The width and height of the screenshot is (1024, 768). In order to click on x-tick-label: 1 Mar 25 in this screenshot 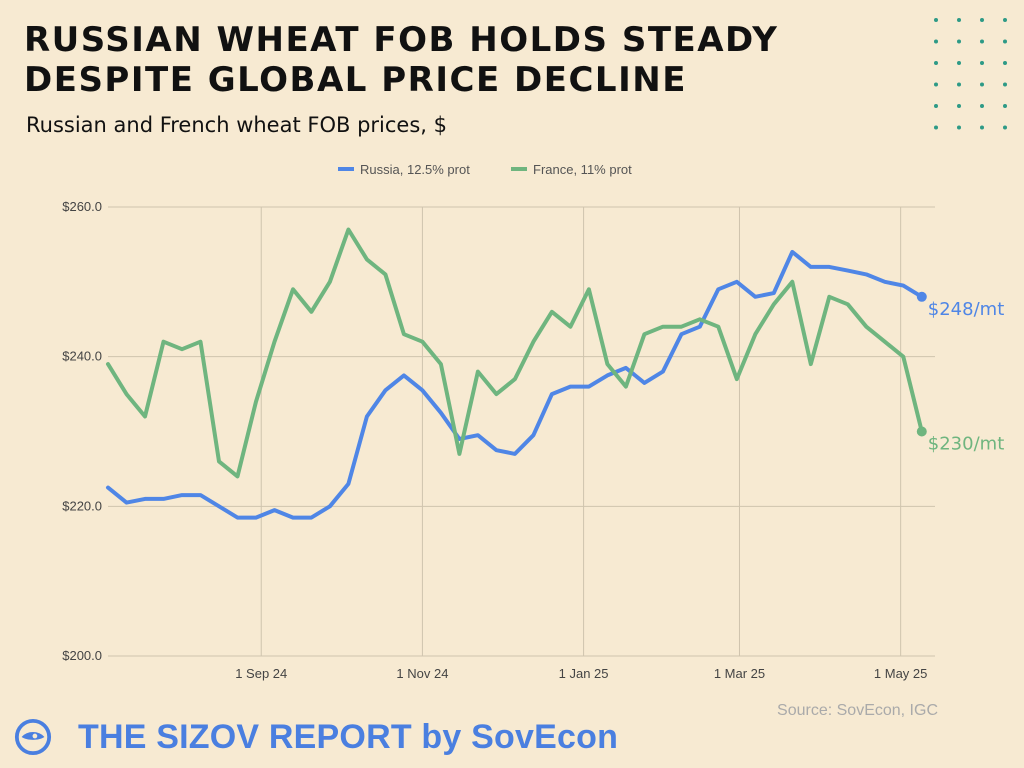, I will do `click(739, 673)`.